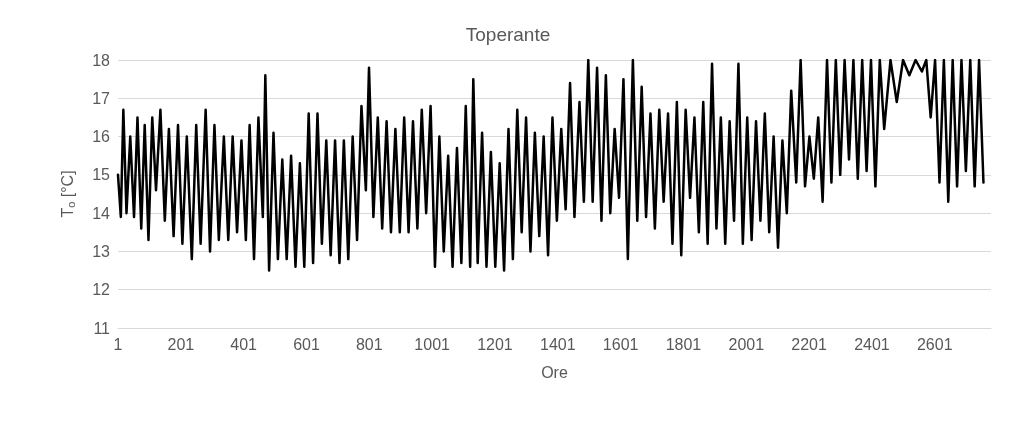  What do you see at coordinates (746, 344) in the screenshot?
I see `x-tick-label: 2001` at bounding box center [746, 344].